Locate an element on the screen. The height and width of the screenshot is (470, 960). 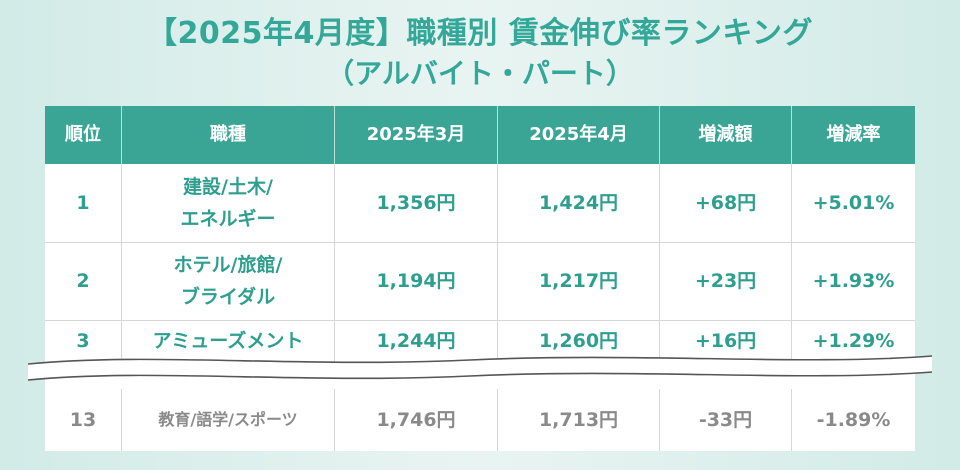
march-wage-cell: 1,356円 is located at coordinates (416, 203).